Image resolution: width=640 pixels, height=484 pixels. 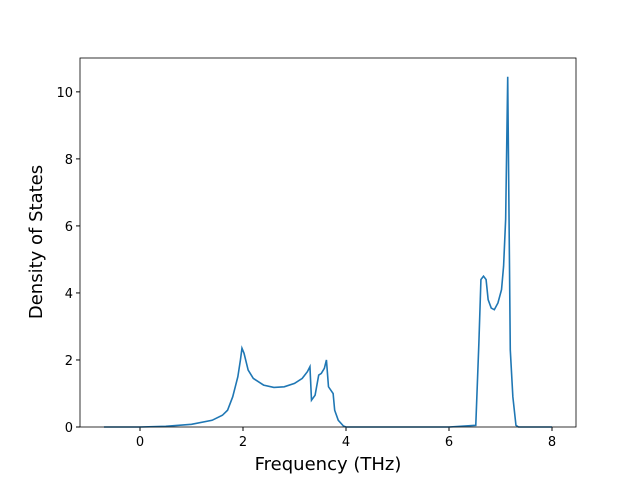 What do you see at coordinates (449, 442) in the screenshot?
I see `x-tick-label: 6` at bounding box center [449, 442].